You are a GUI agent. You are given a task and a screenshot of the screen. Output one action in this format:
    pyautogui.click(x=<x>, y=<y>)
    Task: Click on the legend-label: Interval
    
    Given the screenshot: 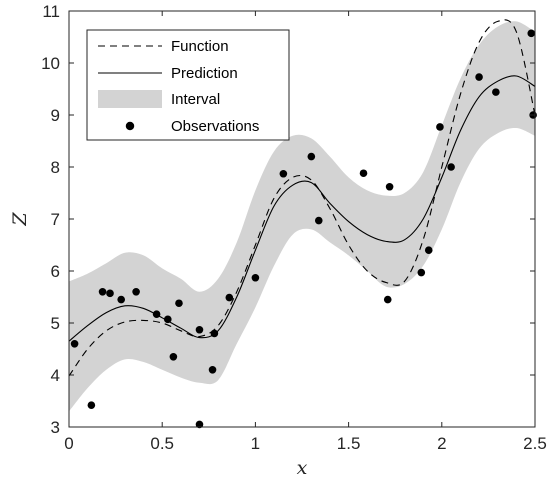 What is the action you would take?
    pyautogui.click(x=195, y=99)
    